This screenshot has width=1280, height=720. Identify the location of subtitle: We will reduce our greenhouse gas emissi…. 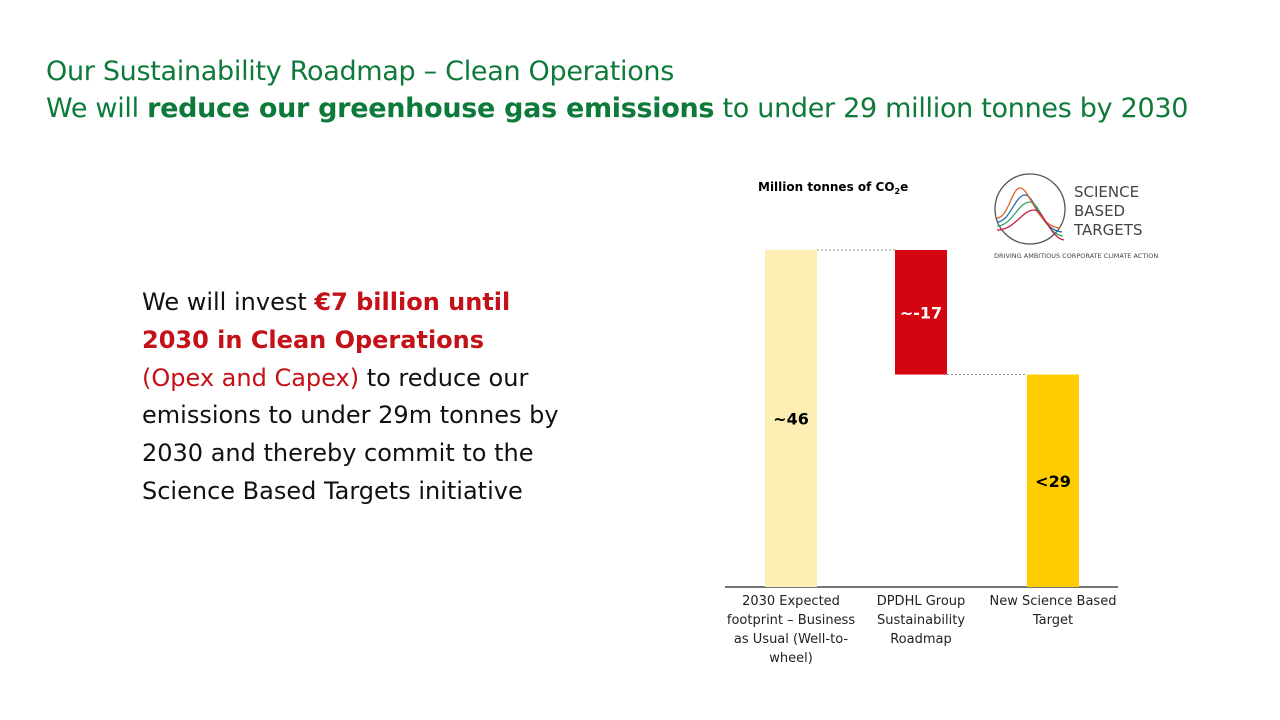
(617, 108).